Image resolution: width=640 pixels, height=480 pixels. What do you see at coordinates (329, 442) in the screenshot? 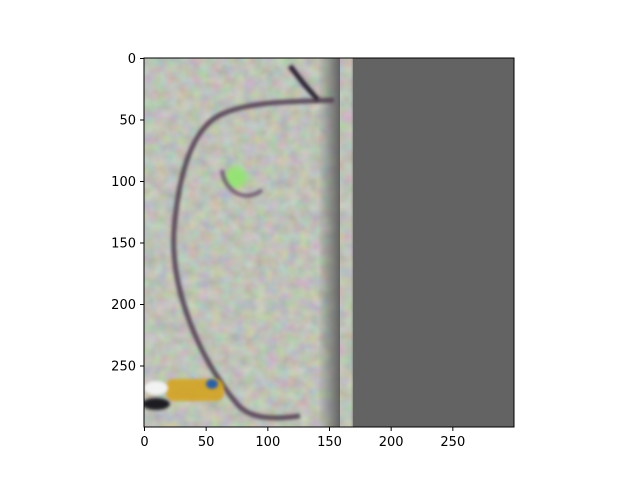
I see `x-tick-label: 150` at bounding box center [329, 442].